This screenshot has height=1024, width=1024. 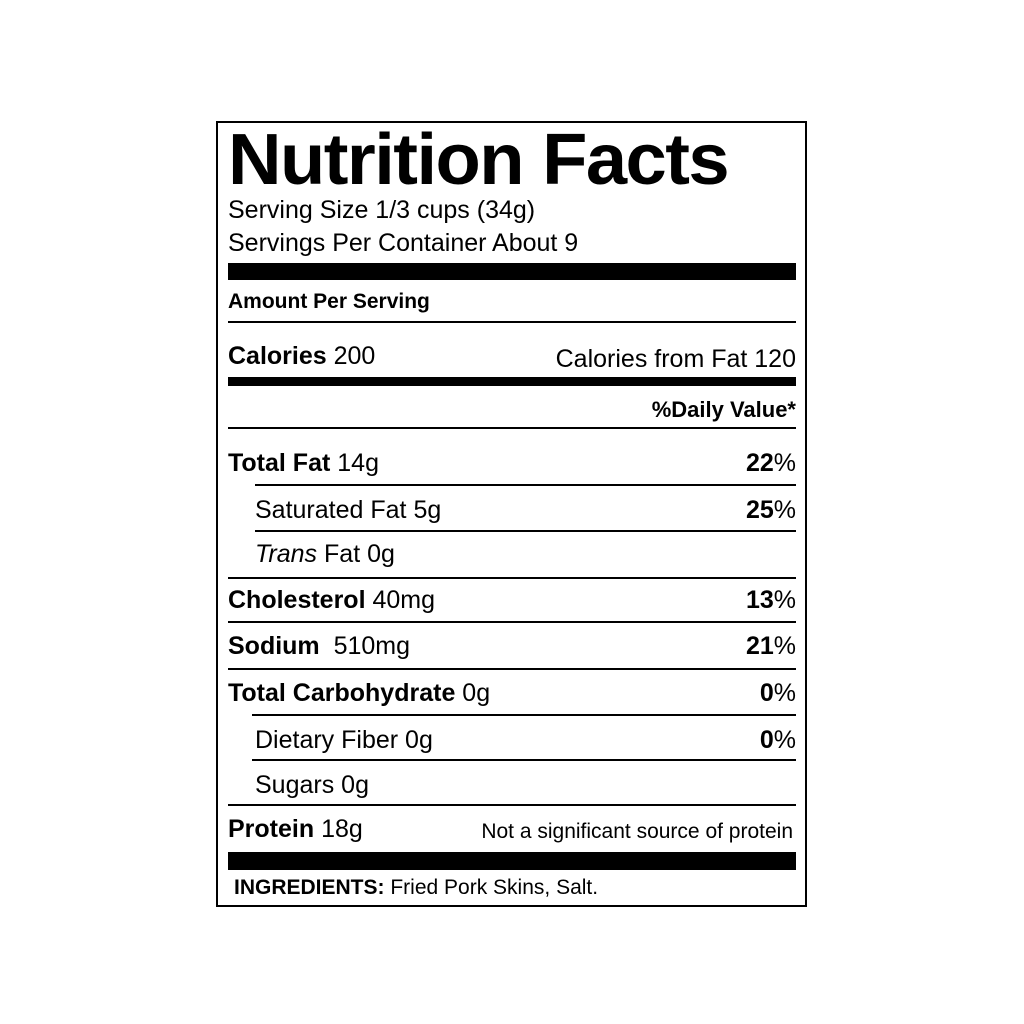 What do you see at coordinates (512, 357) in the screenshot?
I see `calories-row: Calories 200 Calories from Fat 120` at bounding box center [512, 357].